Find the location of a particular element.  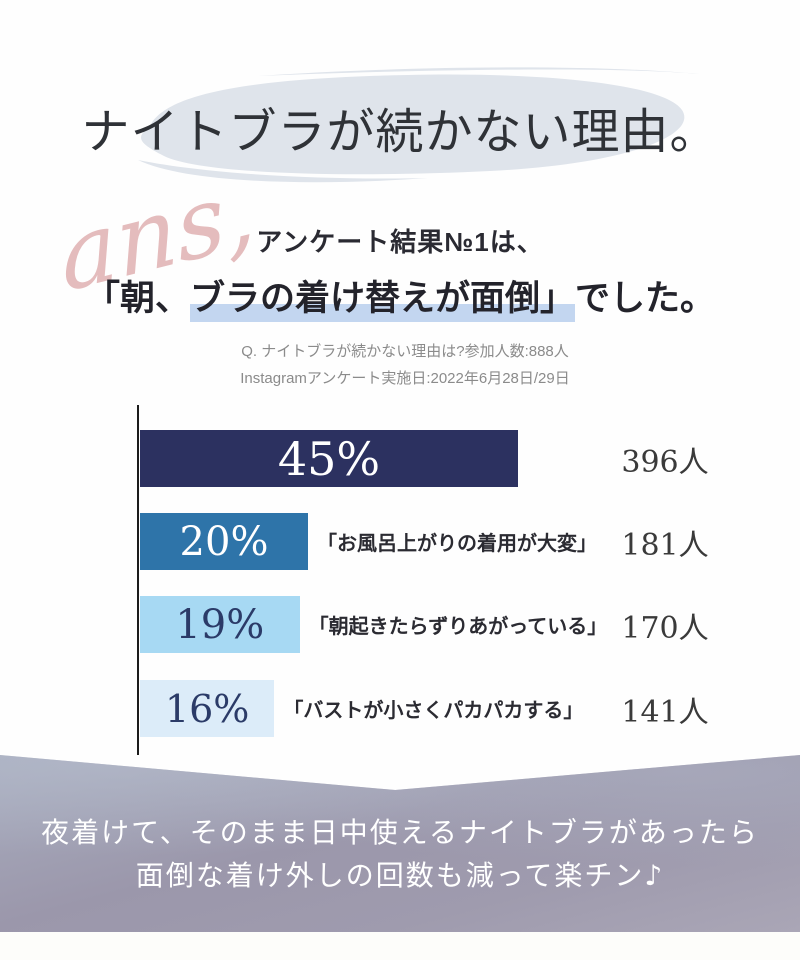

chart-row-1: 45% is located at coordinates (333, 458).